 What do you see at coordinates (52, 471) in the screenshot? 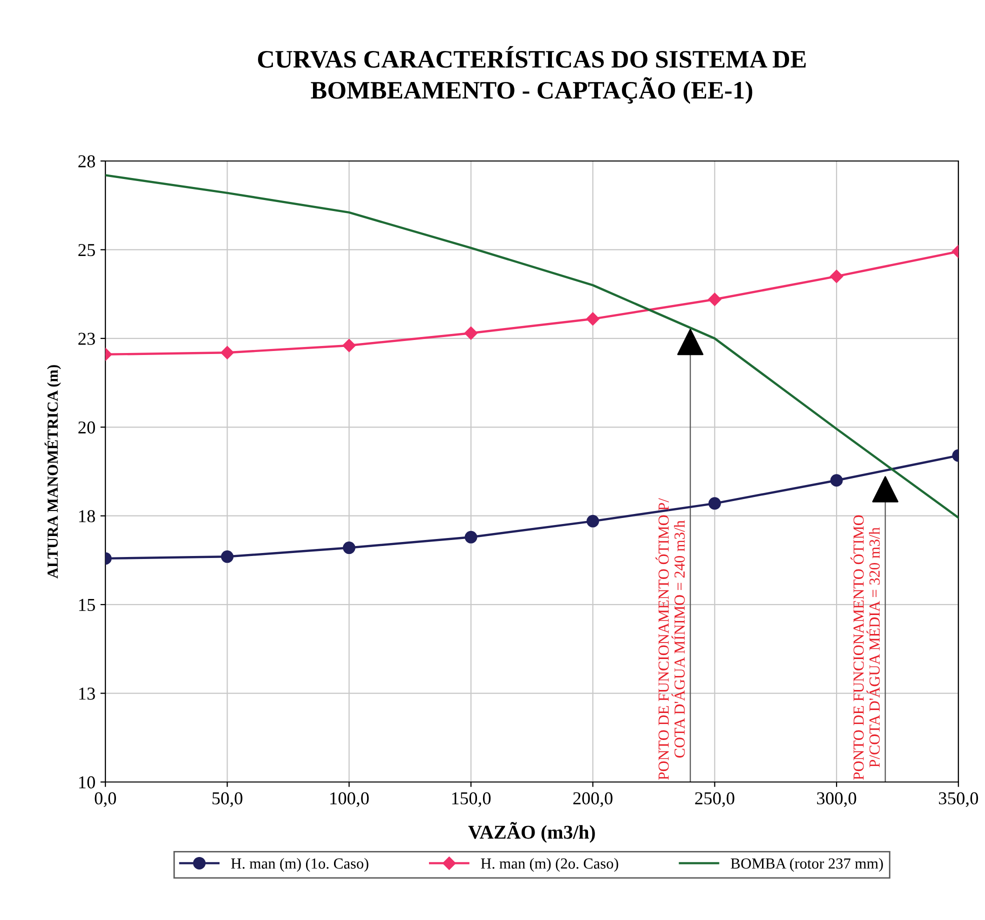
I see `y-axis-title: ALTURA MANOMÉTRICA (m)` at bounding box center [52, 471].